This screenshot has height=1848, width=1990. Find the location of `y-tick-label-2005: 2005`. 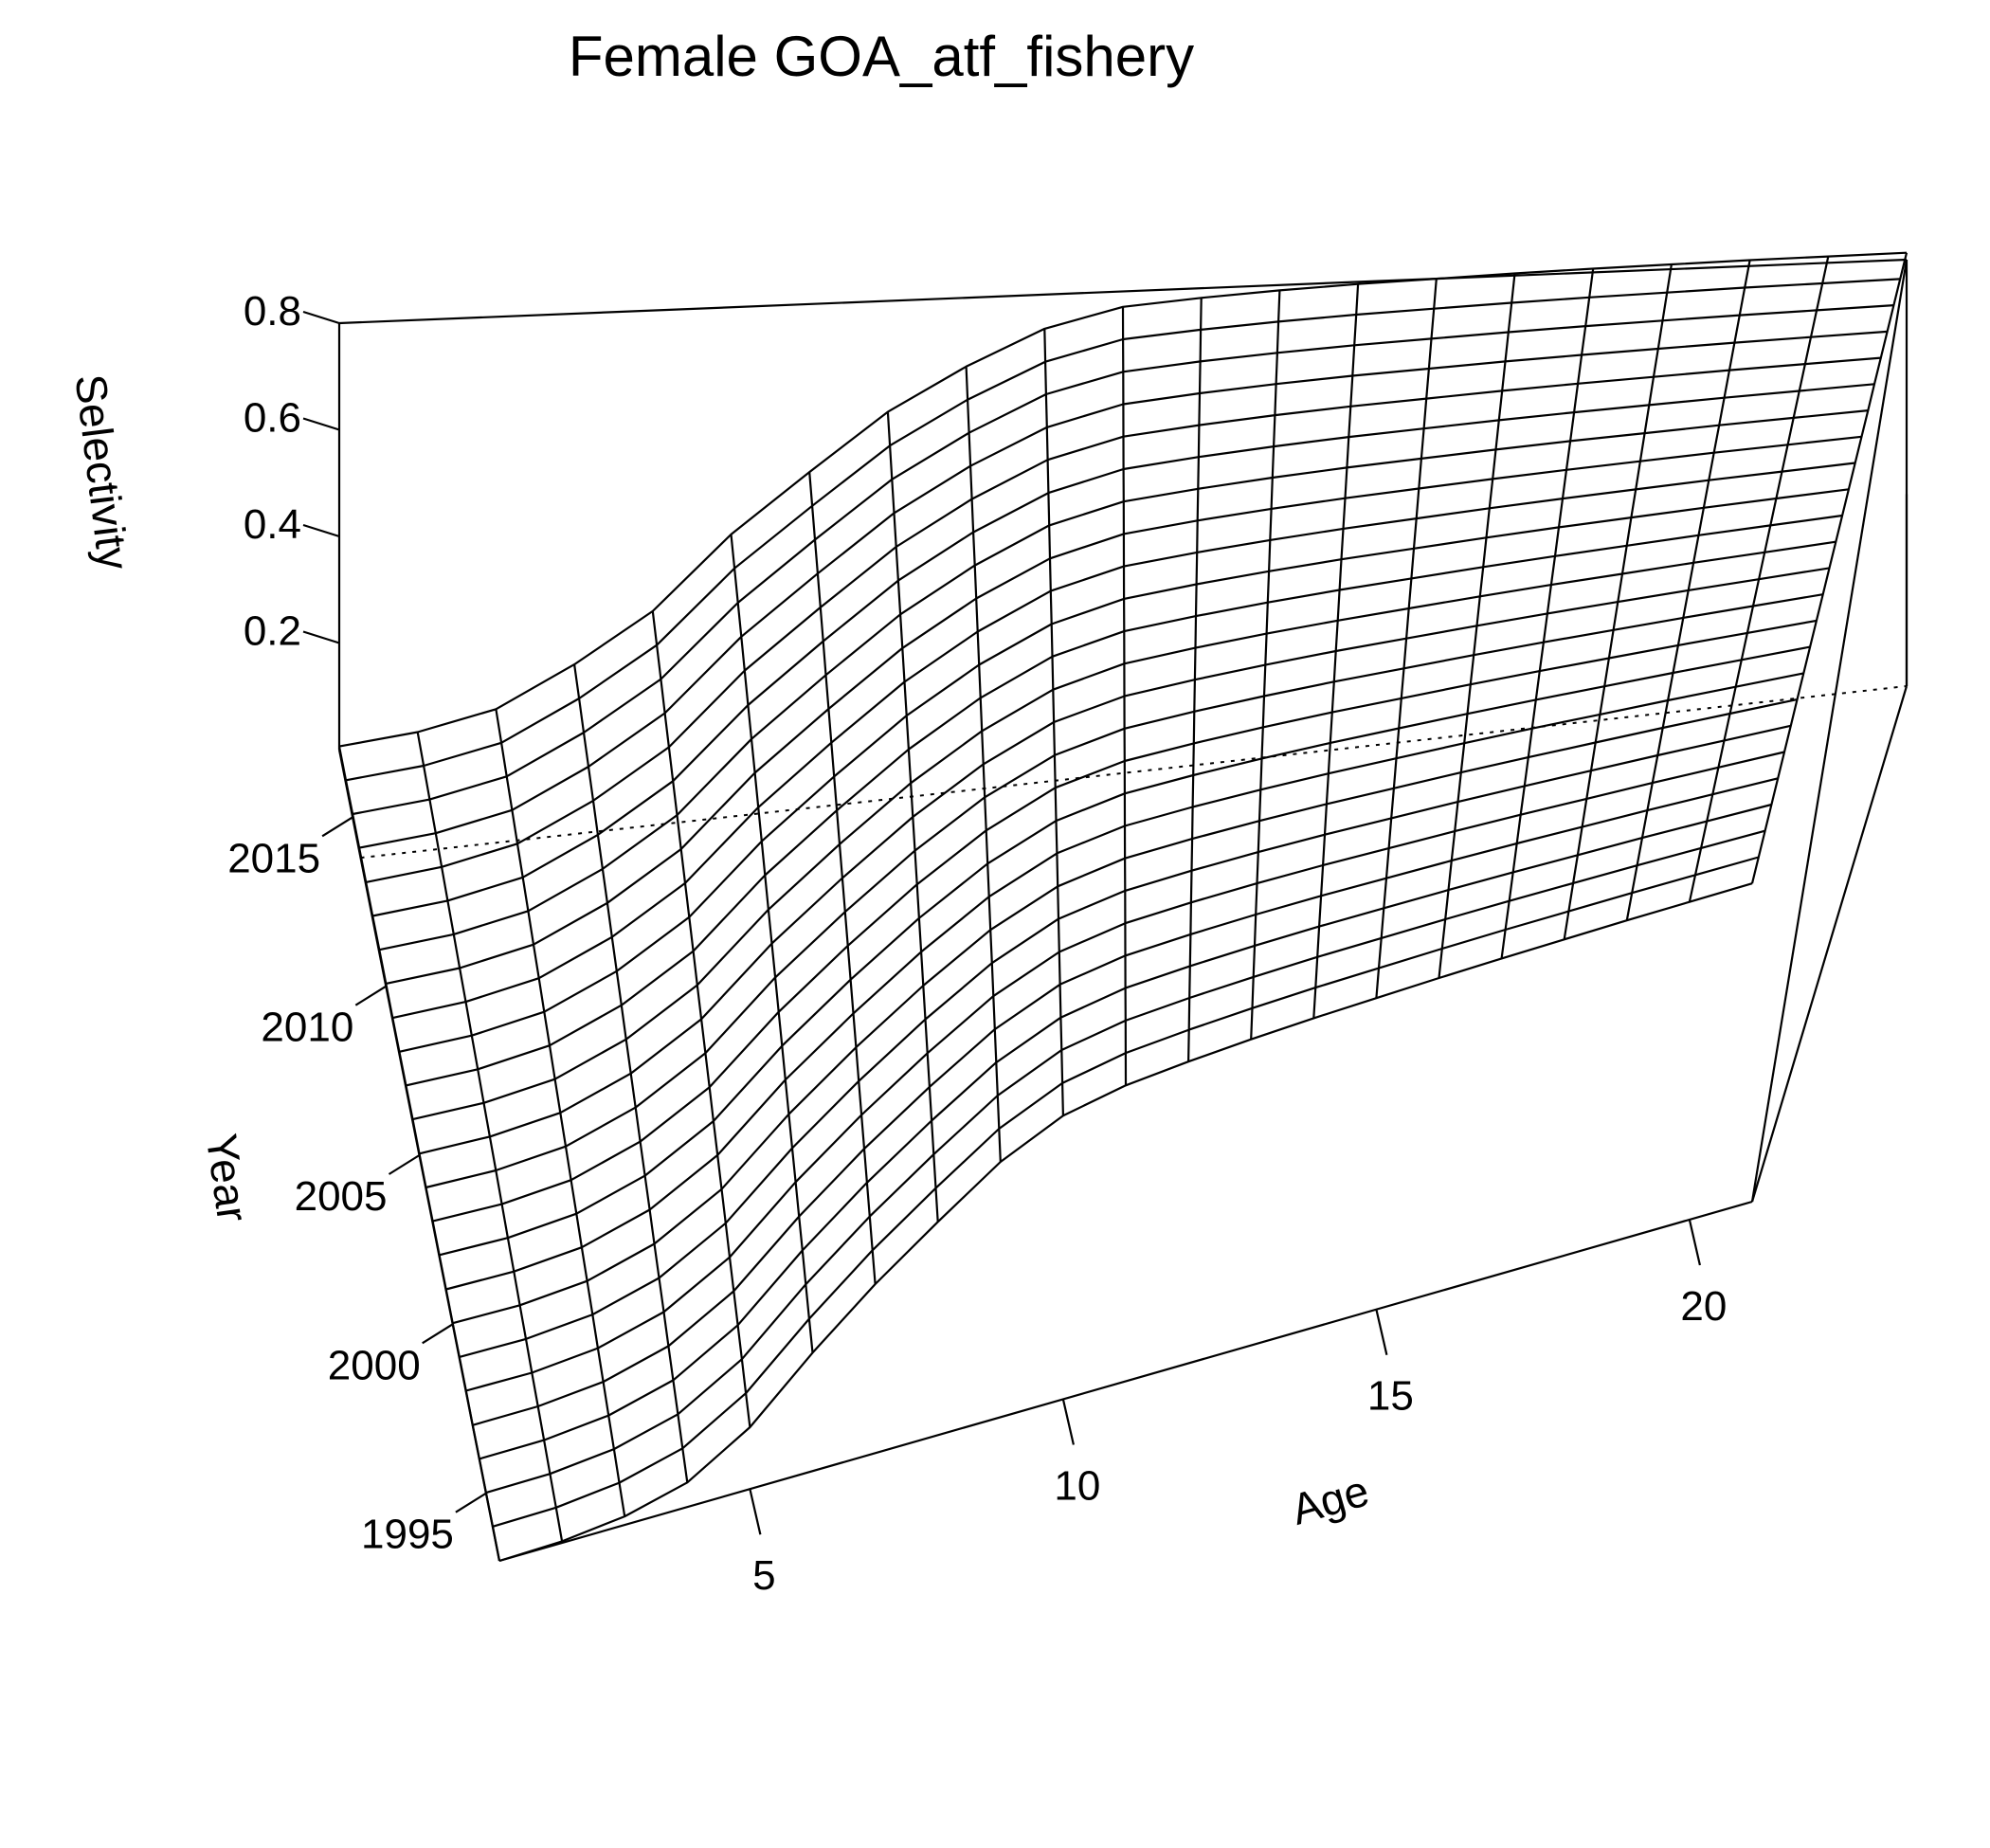

y-tick-label-2005: 2005 is located at coordinates (341, 1196).